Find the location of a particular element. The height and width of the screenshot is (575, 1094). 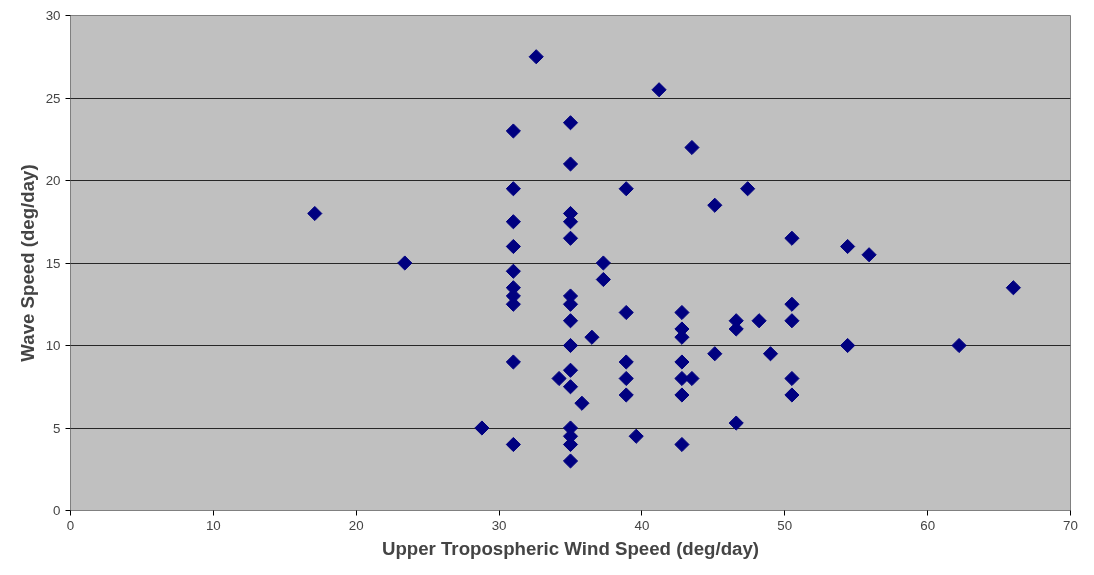

y-tick-label: 30 is located at coordinates (53, 15).